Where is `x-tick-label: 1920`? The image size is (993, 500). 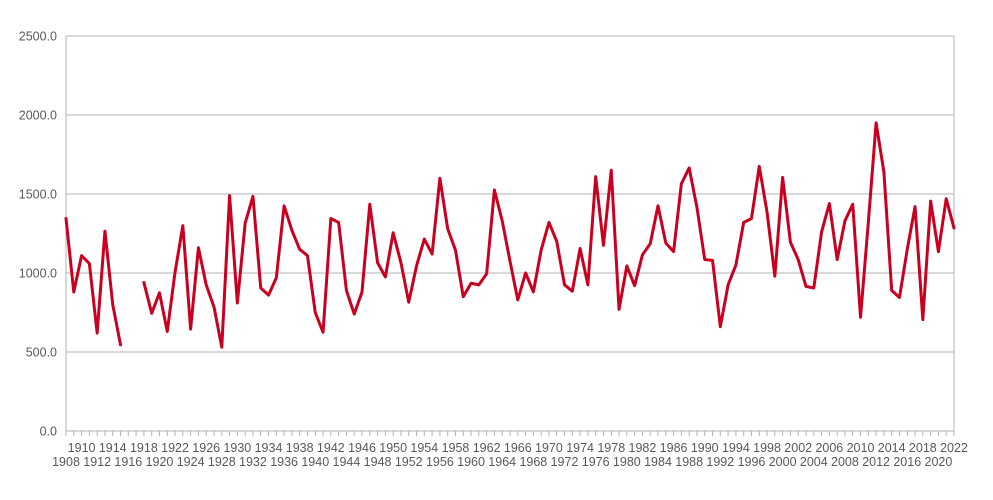
x-tick-label: 1920 is located at coordinates (160, 462).